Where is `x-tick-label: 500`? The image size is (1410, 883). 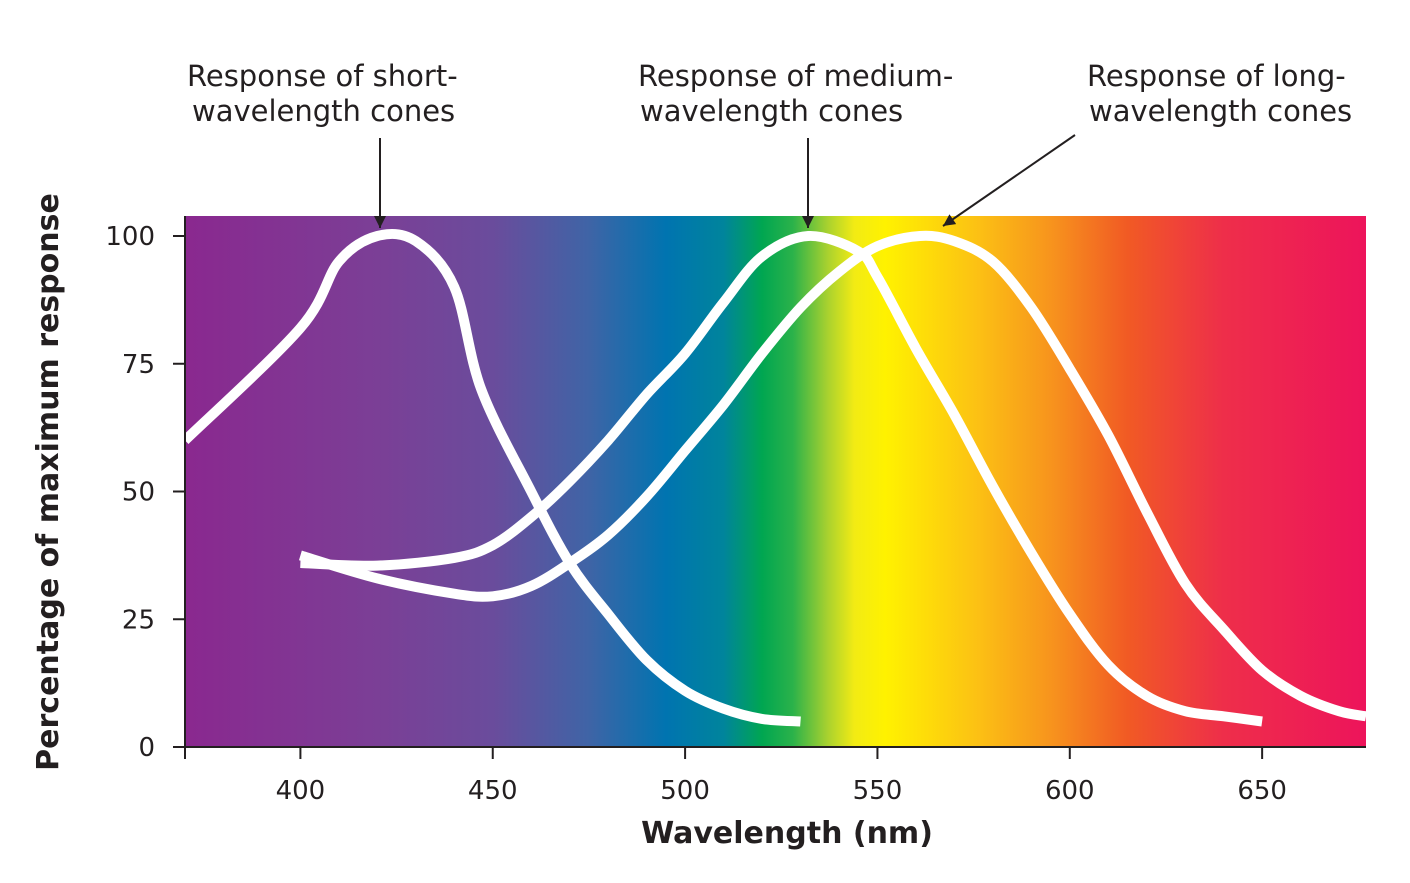 x-tick-label: 500 is located at coordinates (685, 791).